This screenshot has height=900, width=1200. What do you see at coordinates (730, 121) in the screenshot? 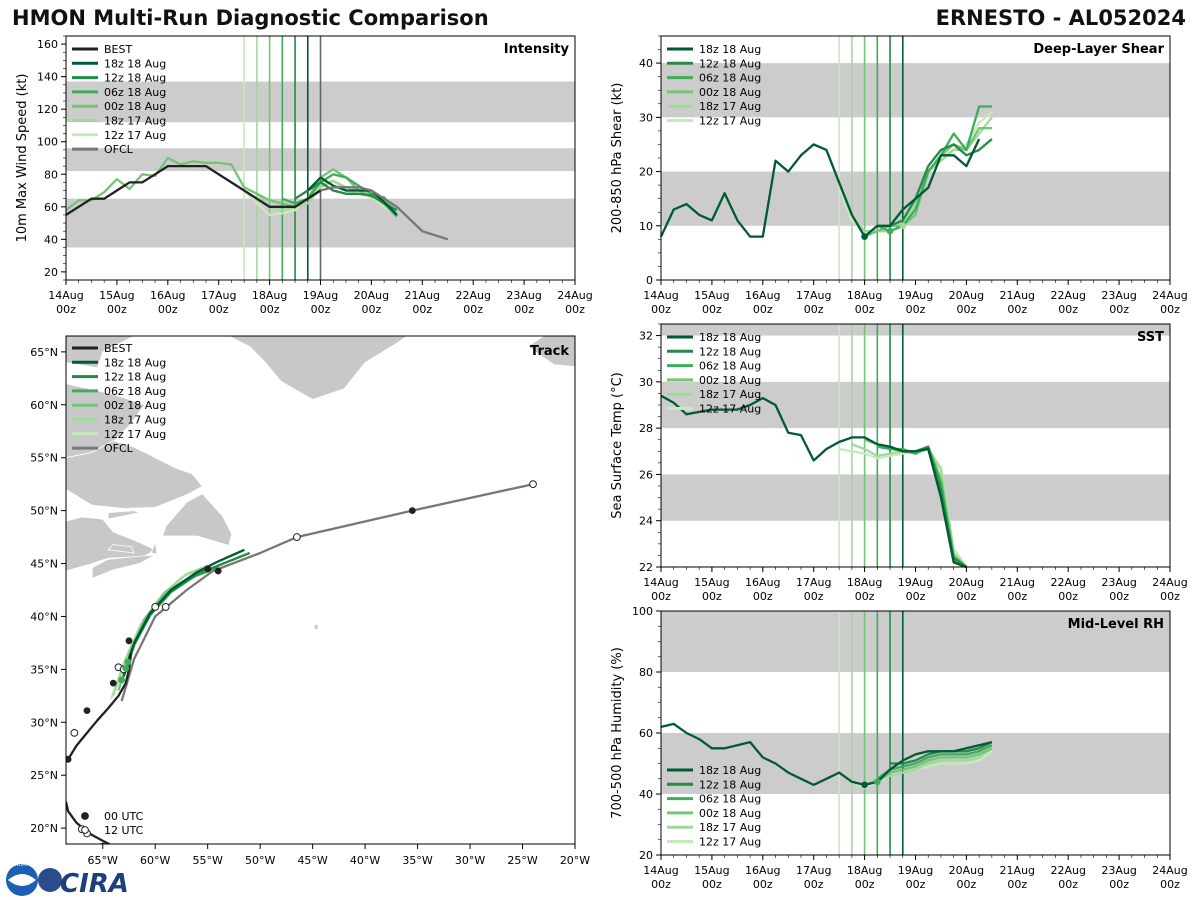
I see `shear-legend-label: 12z 17 Aug` at bounding box center [730, 121].